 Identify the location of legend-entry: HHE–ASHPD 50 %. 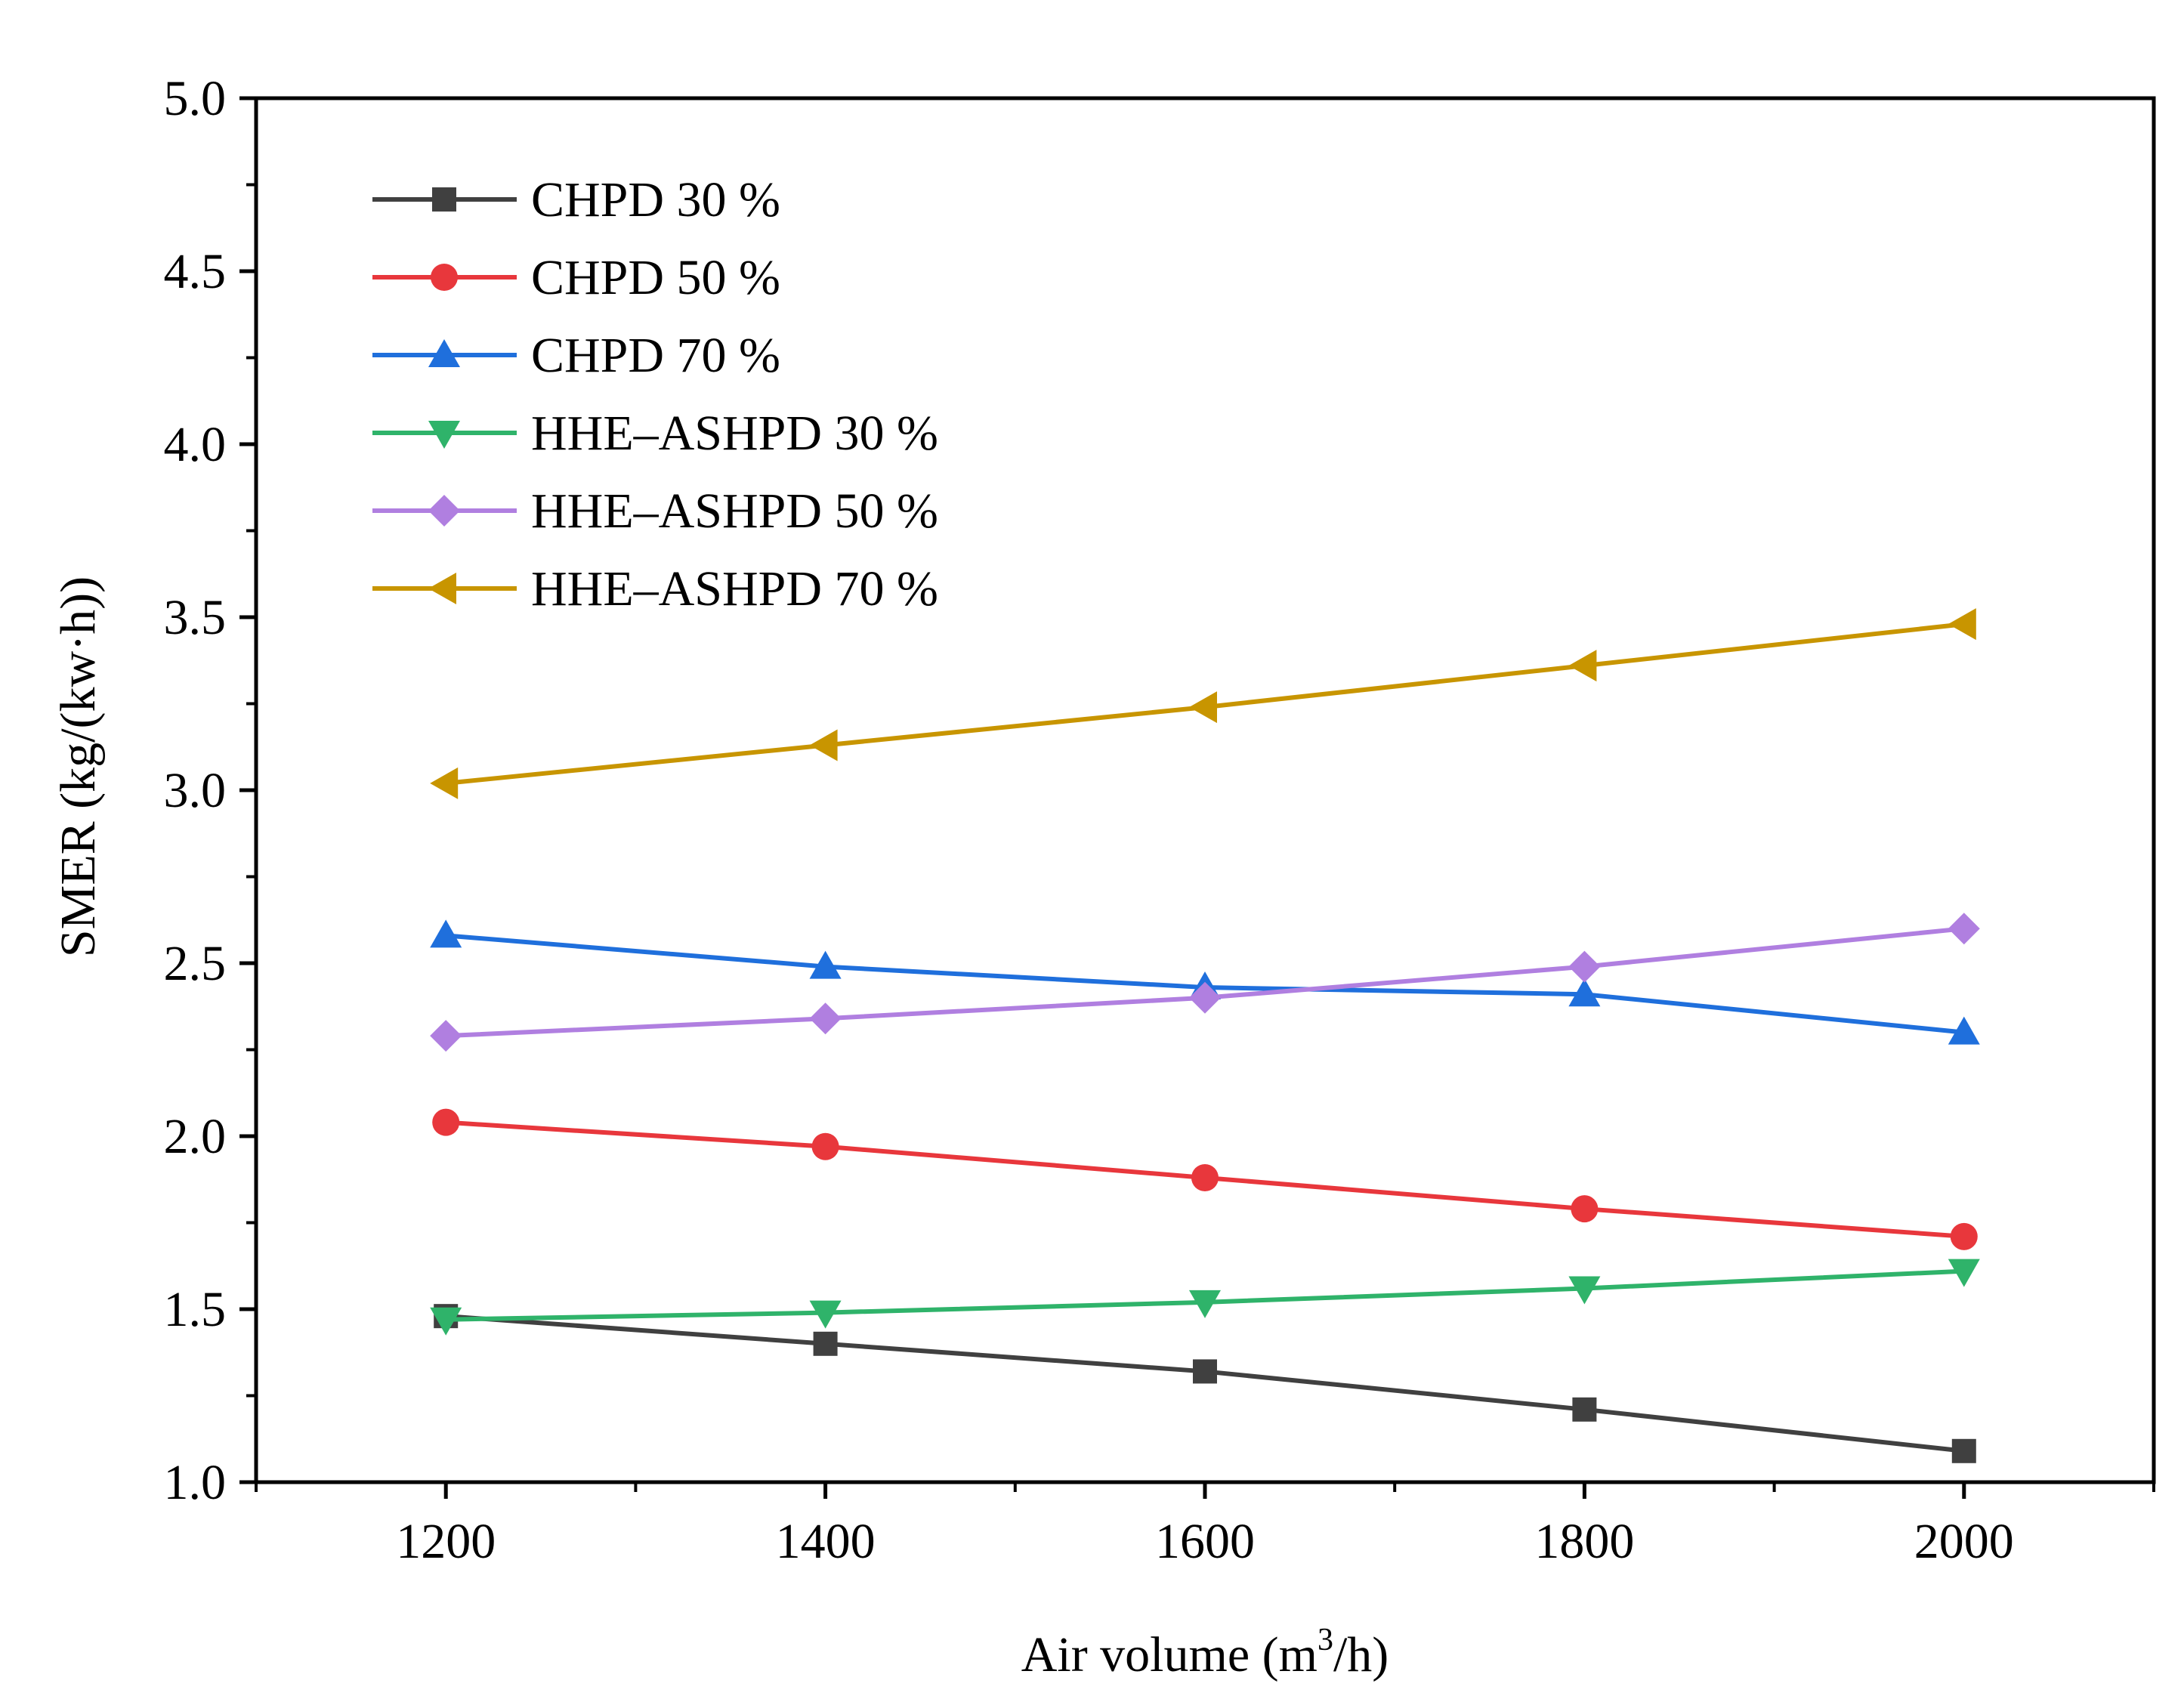
(655, 511).